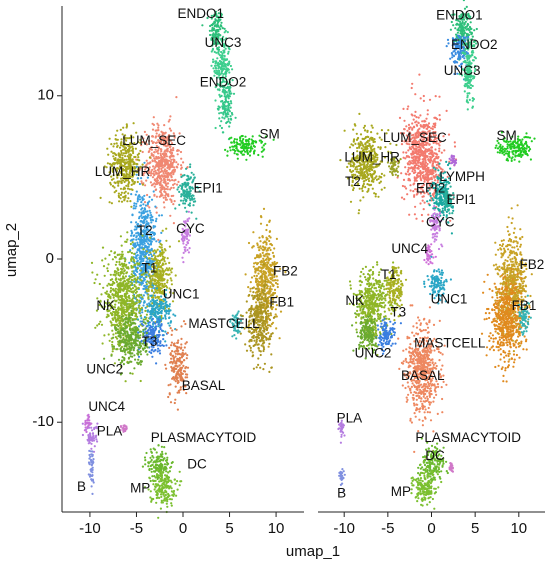  I want to click on cluster-cyc, so click(185, 237).